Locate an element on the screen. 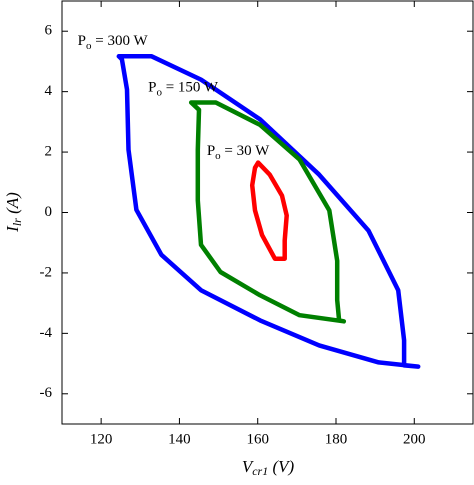  annotation: Po = 300 W is located at coordinates (113, 42).